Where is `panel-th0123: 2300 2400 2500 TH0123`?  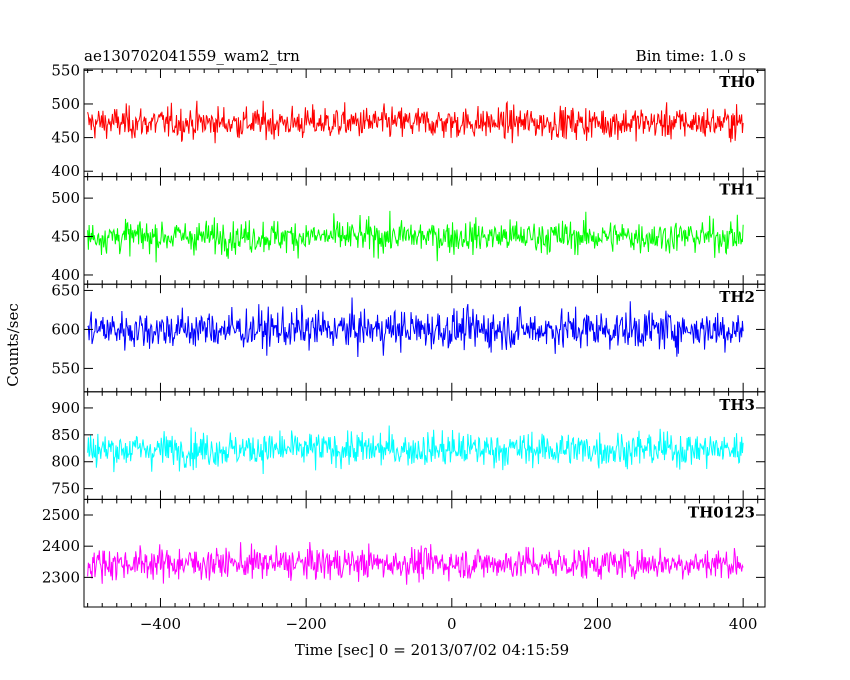 panel-th0123: 2300 2400 2500 TH0123 is located at coordinates (404, 553).